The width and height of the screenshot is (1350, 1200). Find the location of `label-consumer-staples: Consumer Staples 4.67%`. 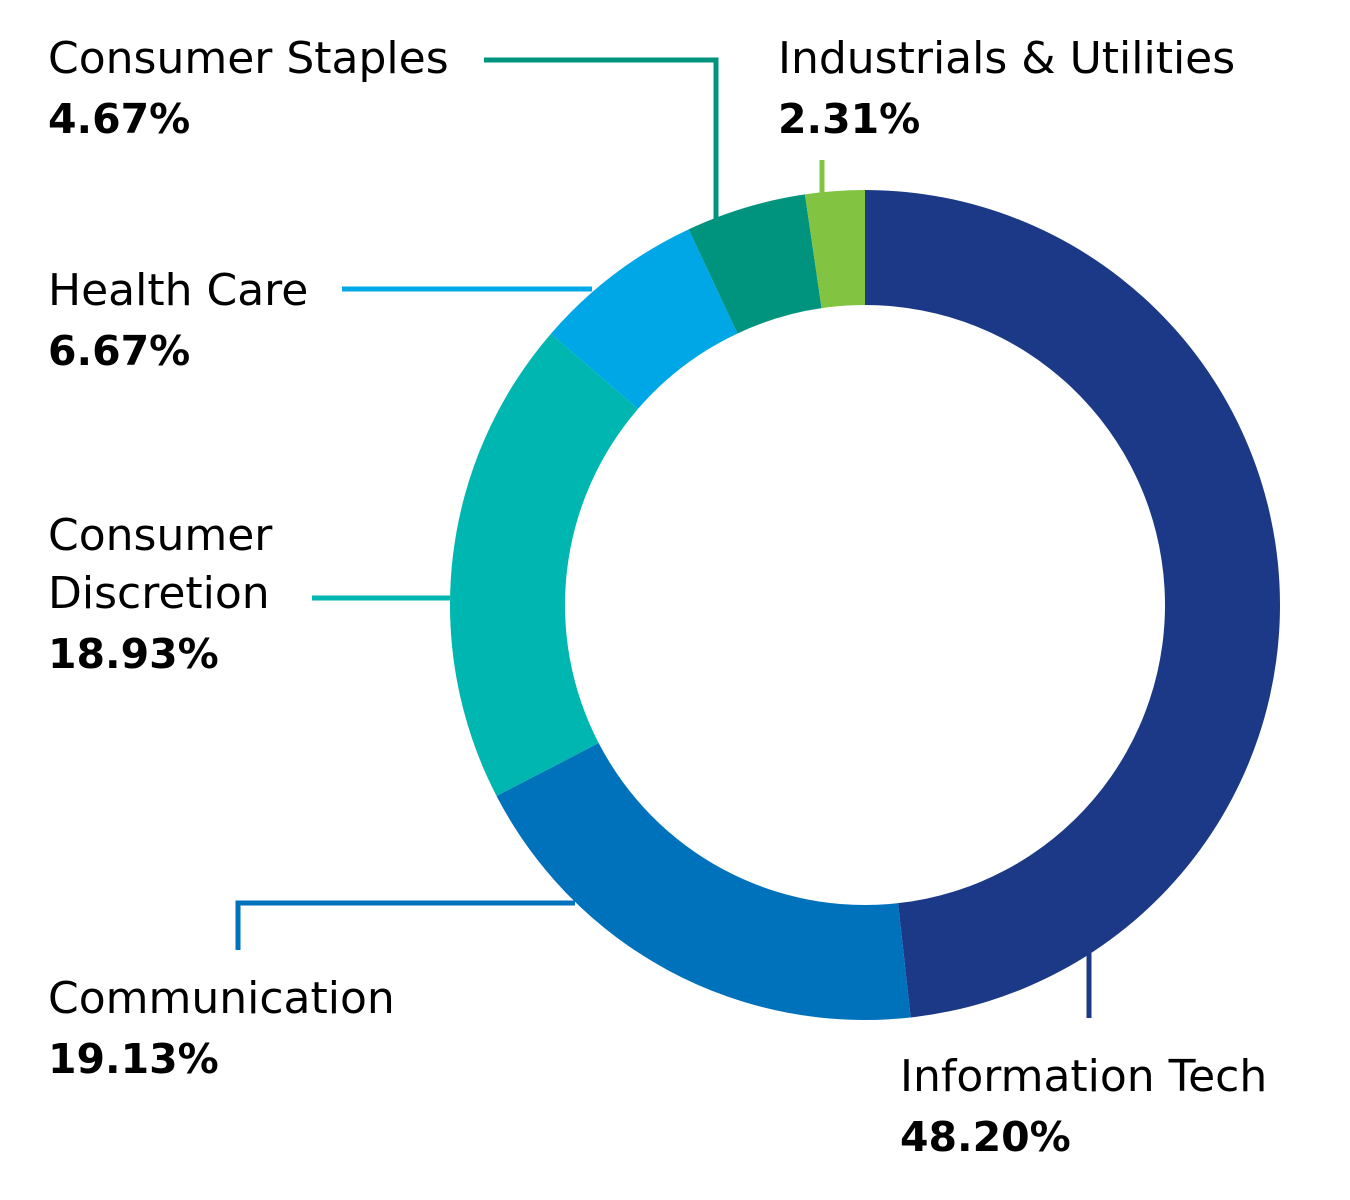

label-consumer-staples: Consumer Staples 4.67% is located at coordinates (248, 90).